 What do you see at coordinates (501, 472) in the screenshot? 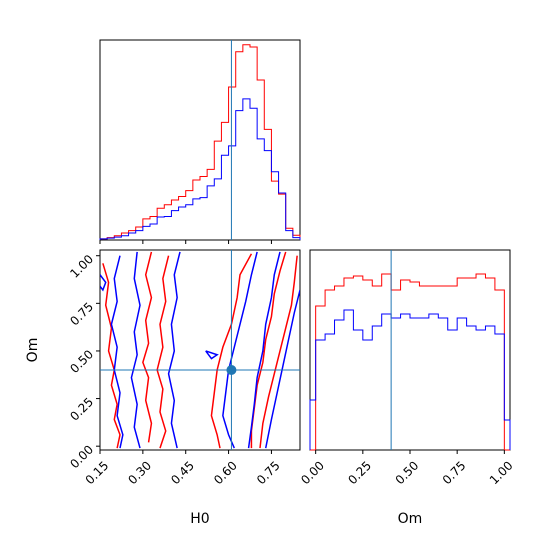
I see `om-xtick-label: 1.00` at bounding box center [501, 472].